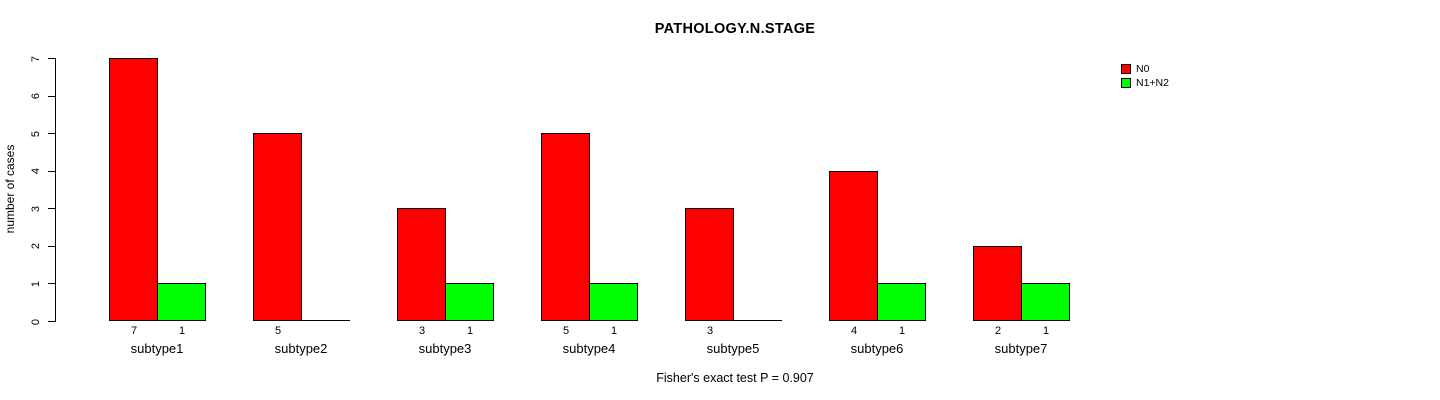 This screenshot has height=400, width=1440. Describe the element at coordinates (565, 227) in the screenshot. I see `bar-N0-subtype4` at that location.